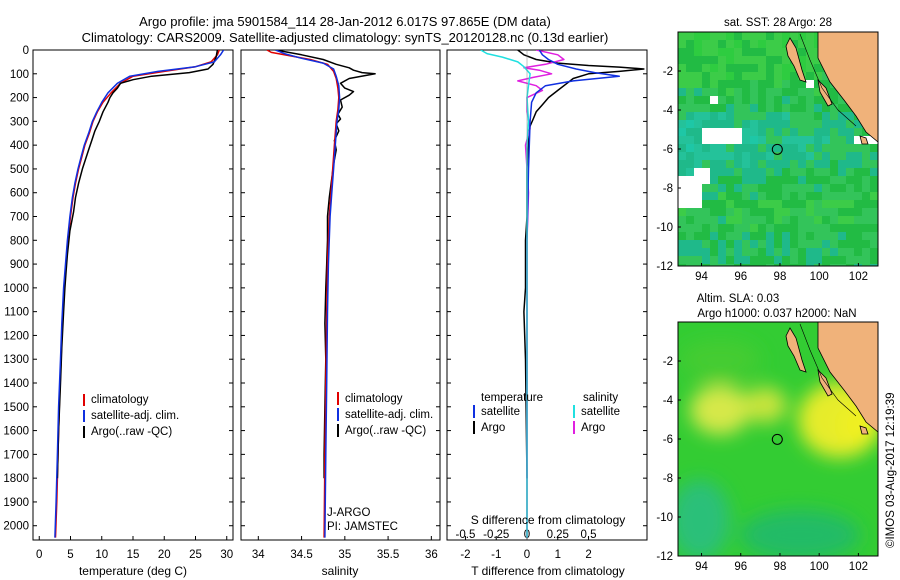 This screenshot has width=900, height=580. What do you see at coordinates (19, 99) in the screenshot?
I see `y-tick-label: 200` at bounding box center [19, 99].